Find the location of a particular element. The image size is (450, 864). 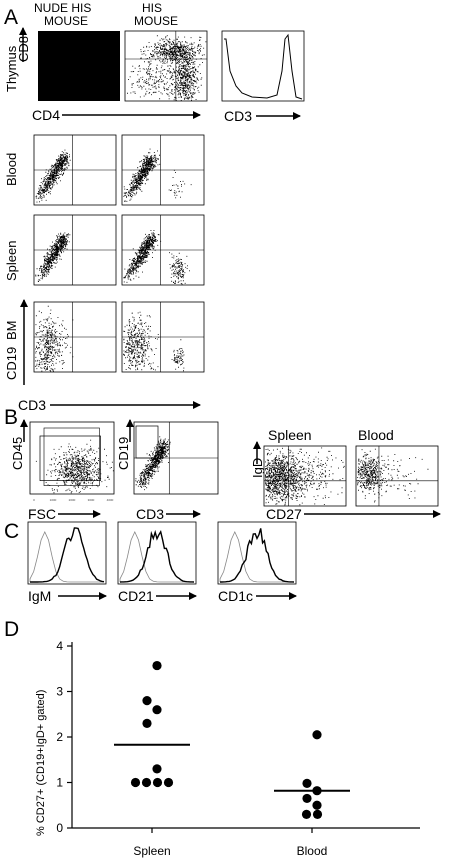

chart-y-label: % CD27+ (CD19+IgD+ gated) is located at coordinates (41, 763).